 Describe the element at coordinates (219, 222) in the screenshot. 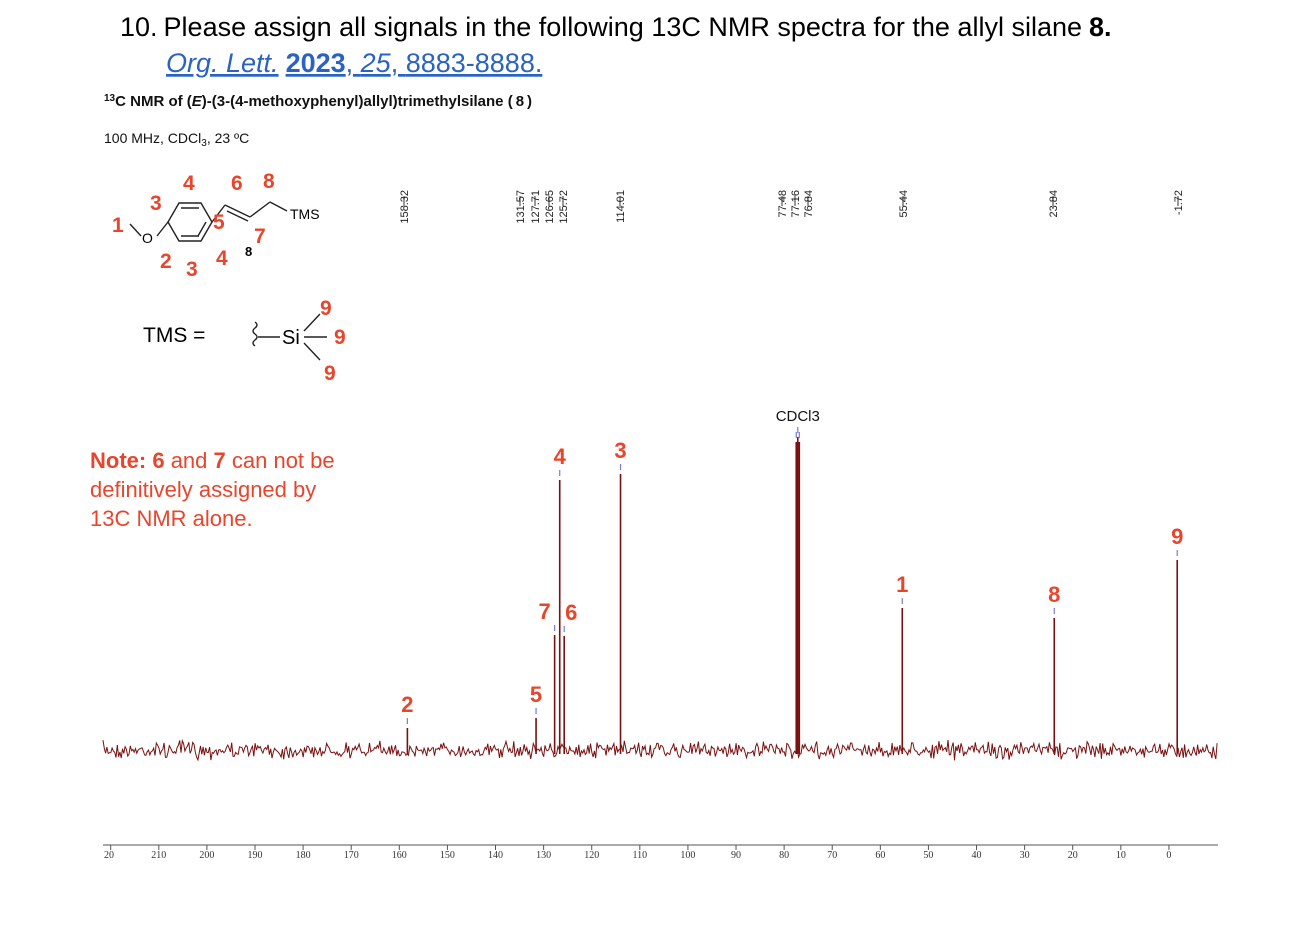

I see `atom-label: 5` at that location.